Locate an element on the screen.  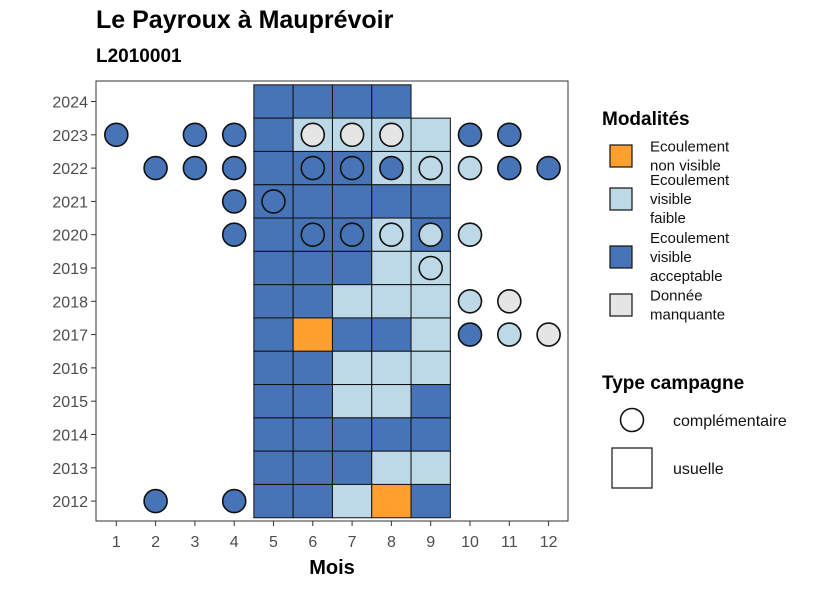
x-tick-label: 12 is located at coordinates (549, 542).